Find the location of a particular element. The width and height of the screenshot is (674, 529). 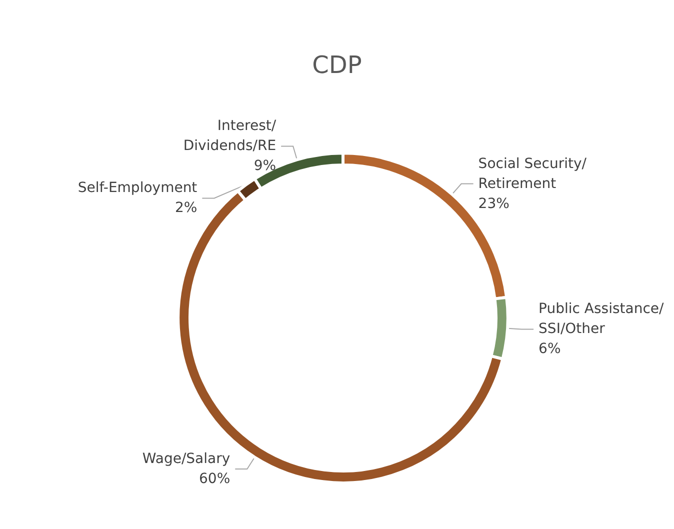

slice-label: Wage/Salary is located at coordinates (186, 459).